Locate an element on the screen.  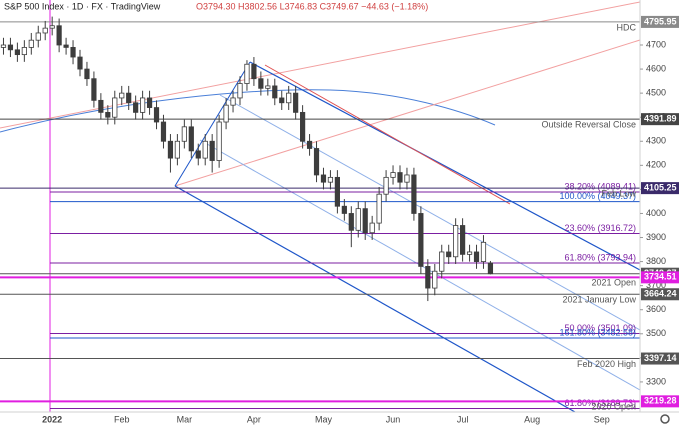
level-note: Feb 2020 High is located at coordinates (606, 364).